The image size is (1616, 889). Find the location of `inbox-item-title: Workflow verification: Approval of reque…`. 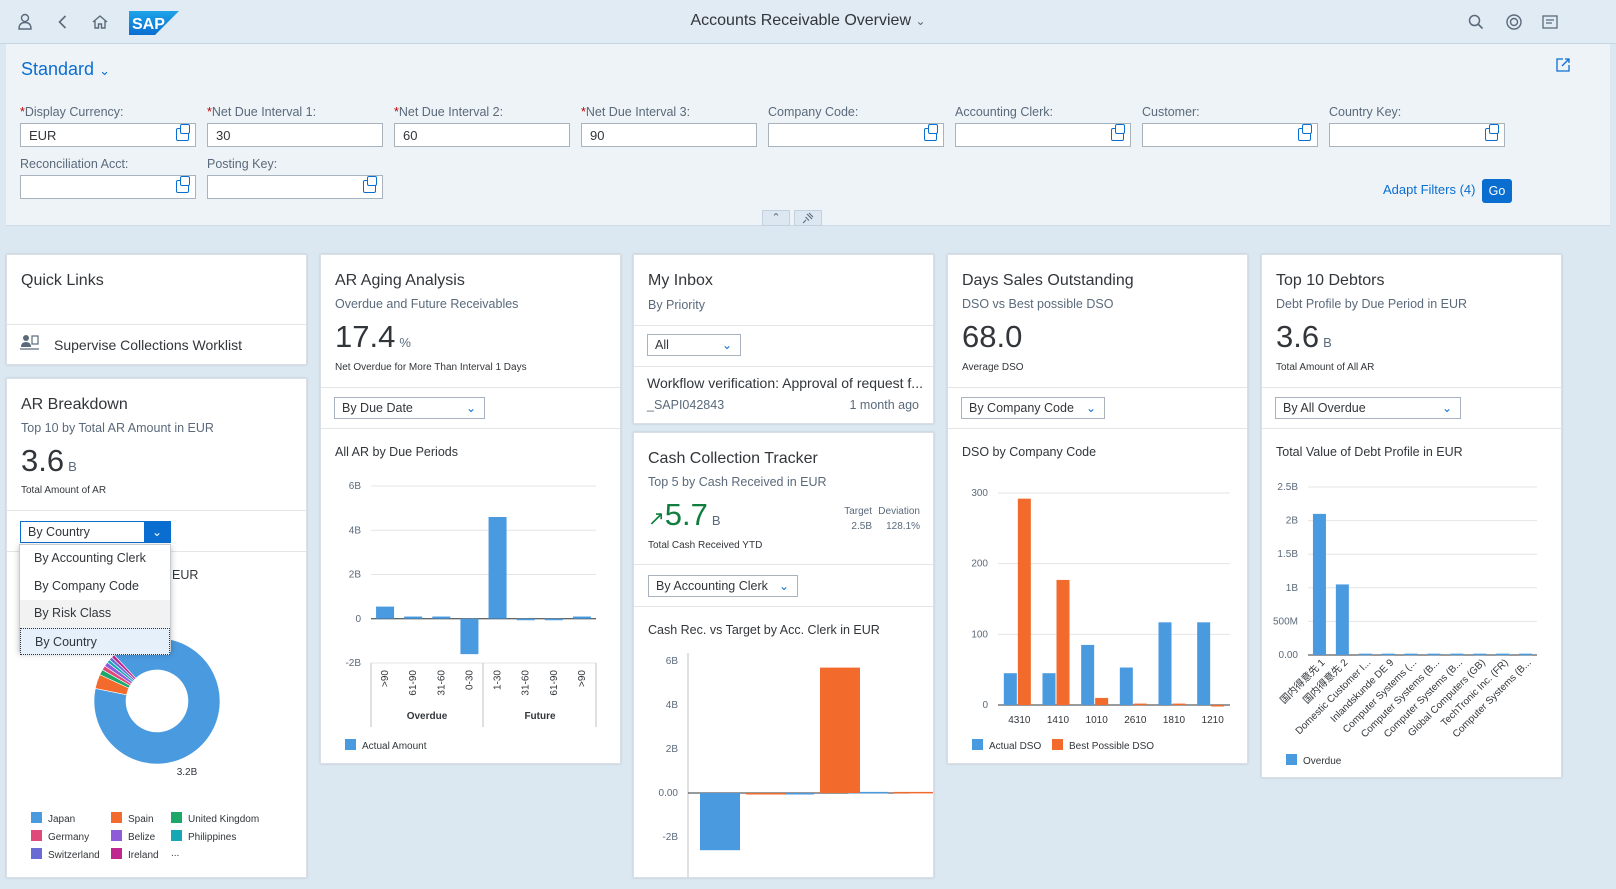

inbox-item-title: Workflow verification: Approval of reque… is located at coordinates (785, 383).